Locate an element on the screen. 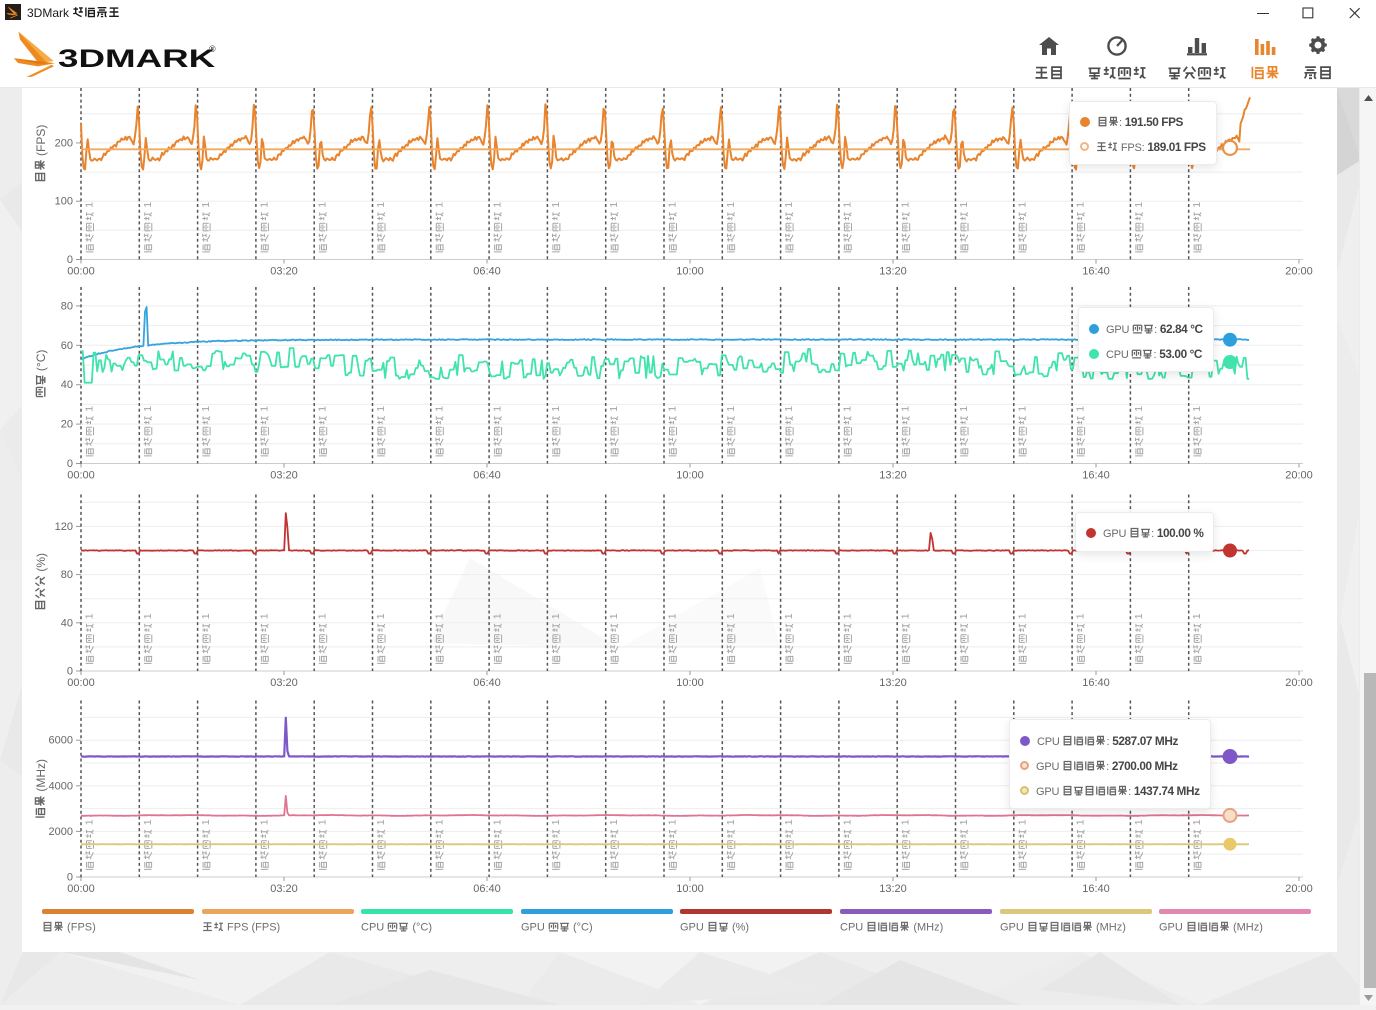 The height and width of the screenshot is (1010, 1376). svg-text: 20 is located at coordinates (67, 425).